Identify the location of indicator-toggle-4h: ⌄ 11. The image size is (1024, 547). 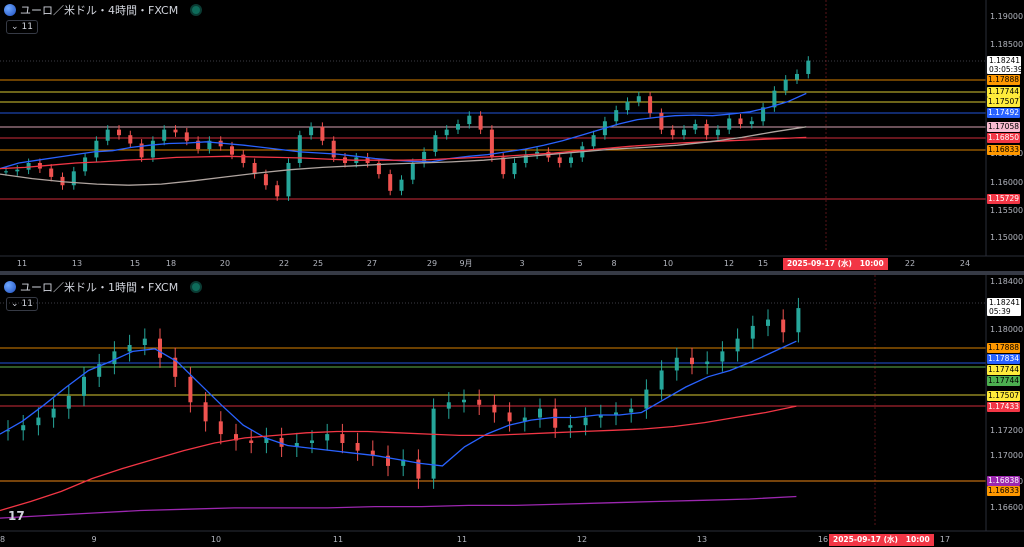
(22, 27).